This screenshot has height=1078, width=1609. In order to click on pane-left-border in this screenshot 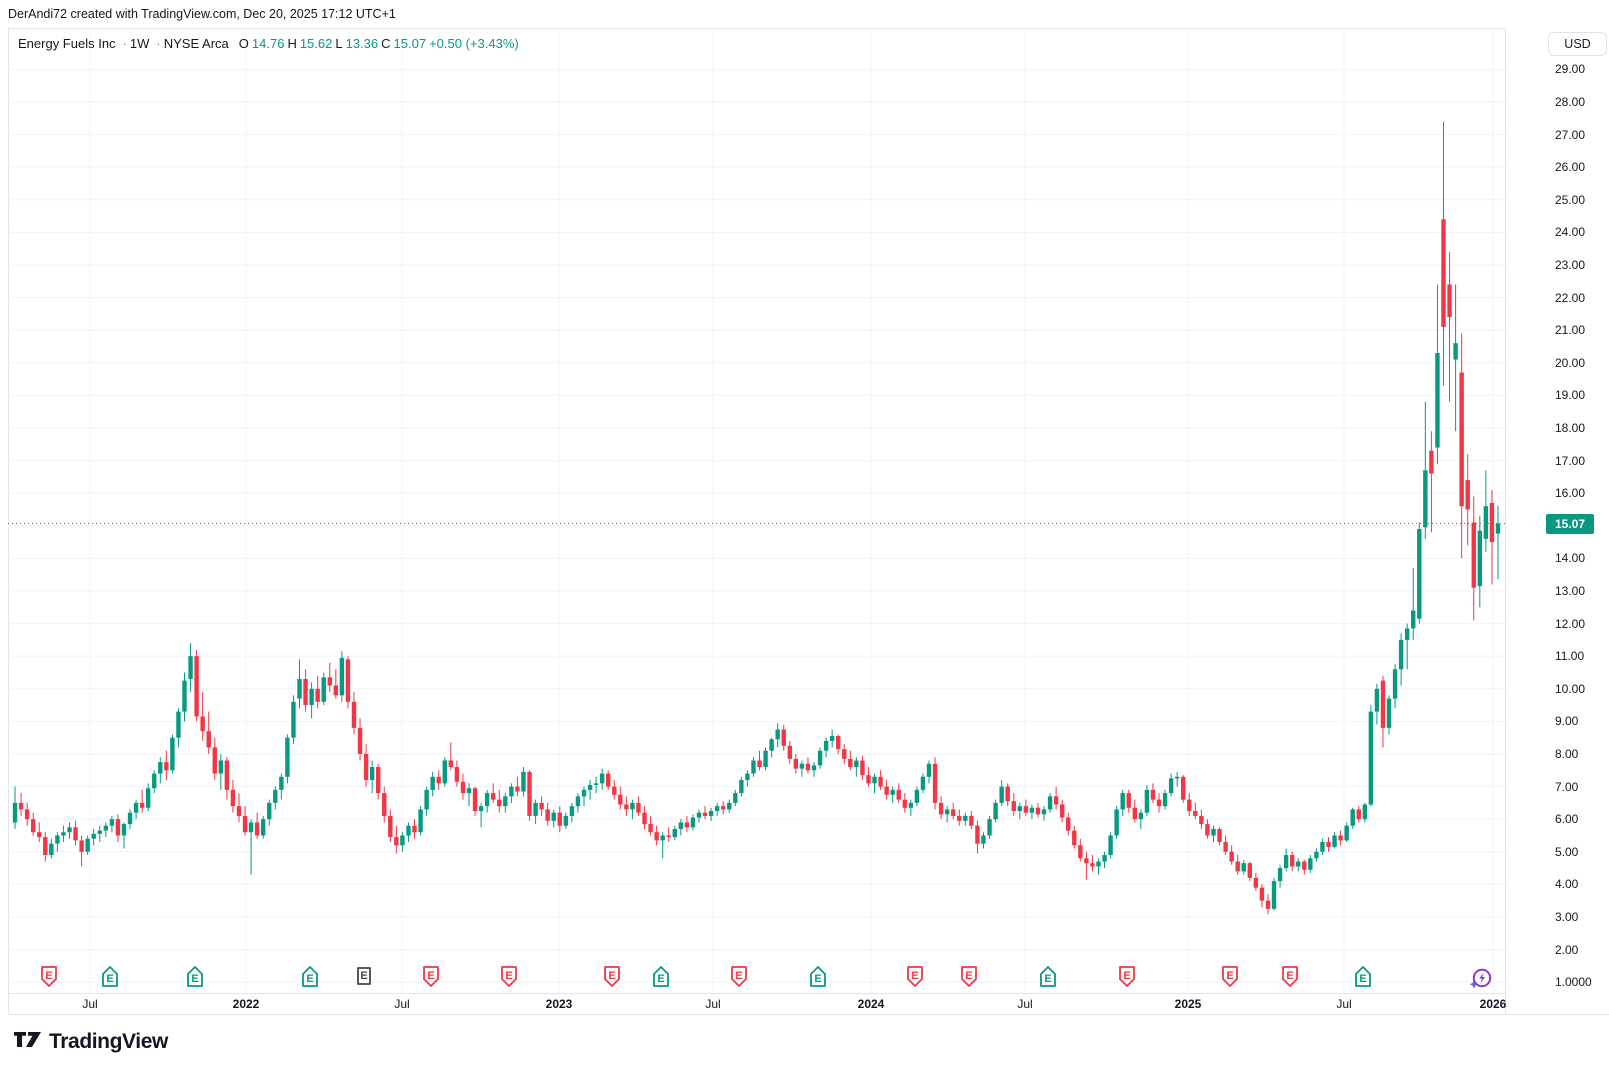, I will do `click(8, 521)`.